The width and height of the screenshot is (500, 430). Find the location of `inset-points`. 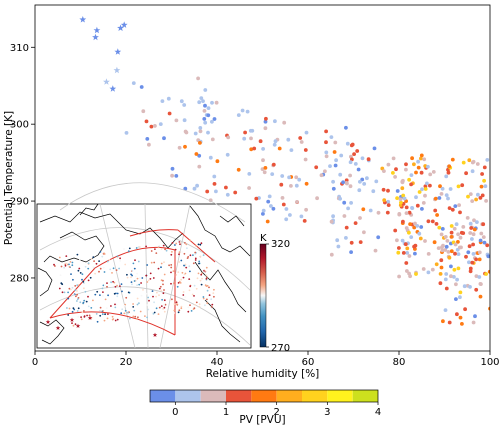

inset-points is located at coordinates (134, 283).